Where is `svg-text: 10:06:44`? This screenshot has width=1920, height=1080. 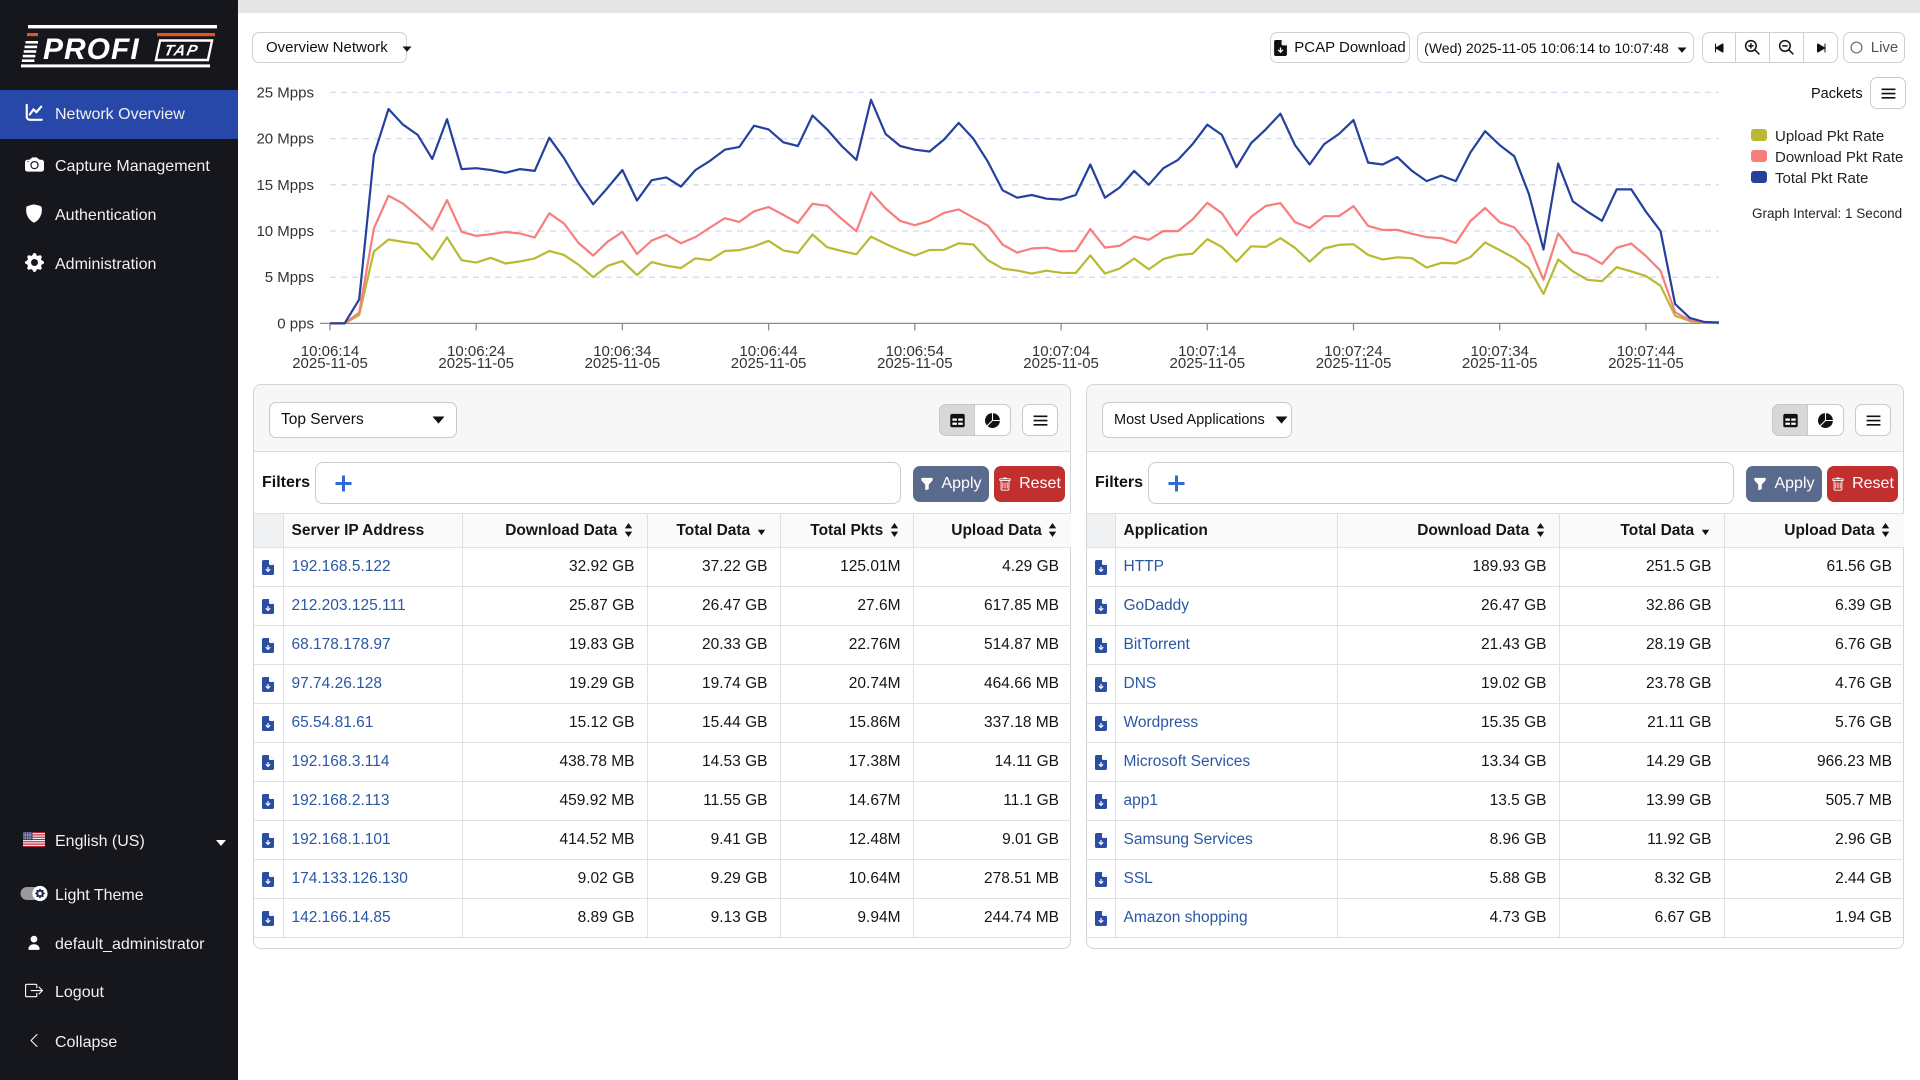 svg-text: 10:06:44 is located at coordinates (768, 351).